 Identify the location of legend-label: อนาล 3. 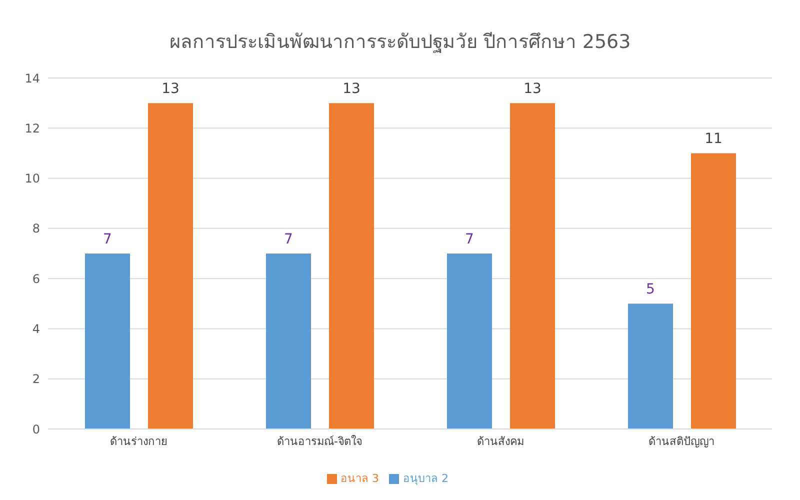
(359, 478).